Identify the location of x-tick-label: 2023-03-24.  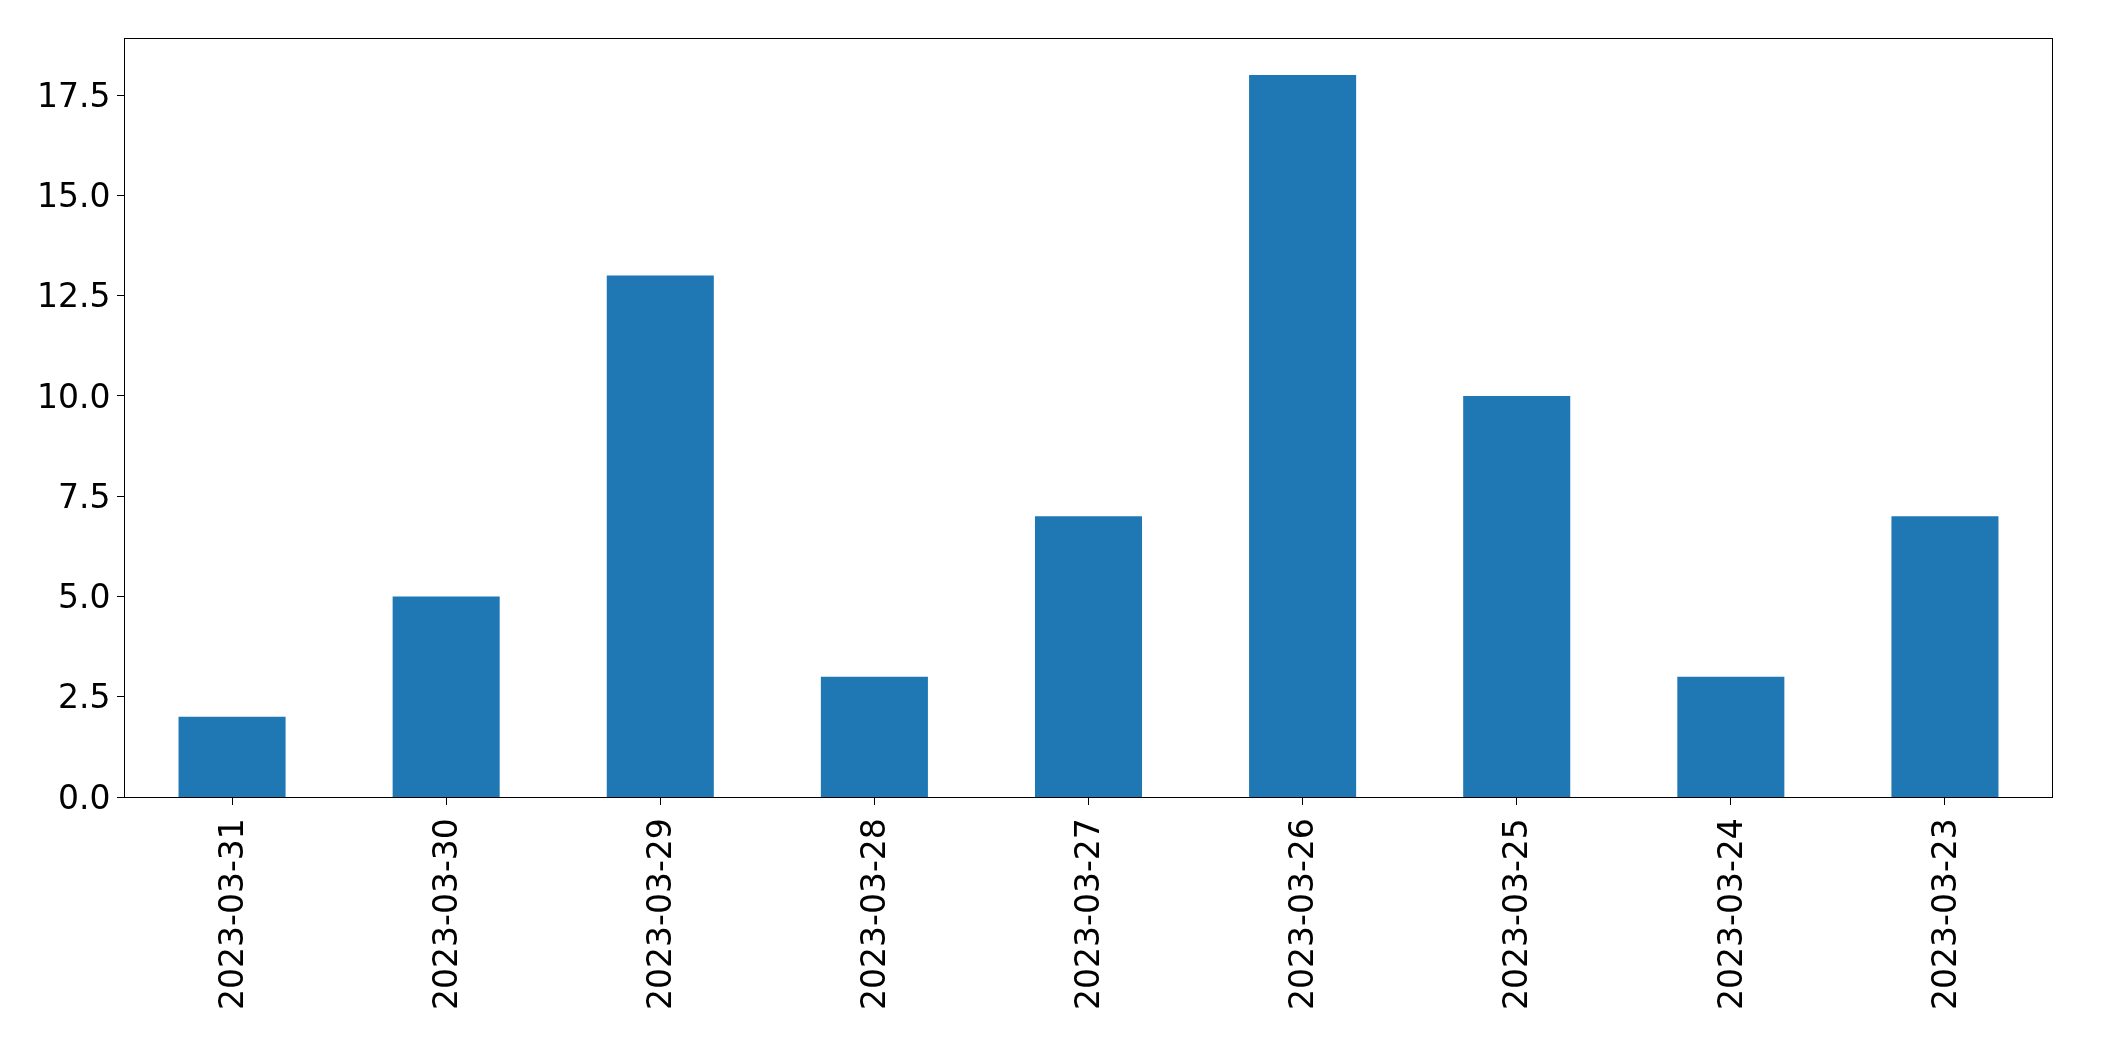
(1730, 914).